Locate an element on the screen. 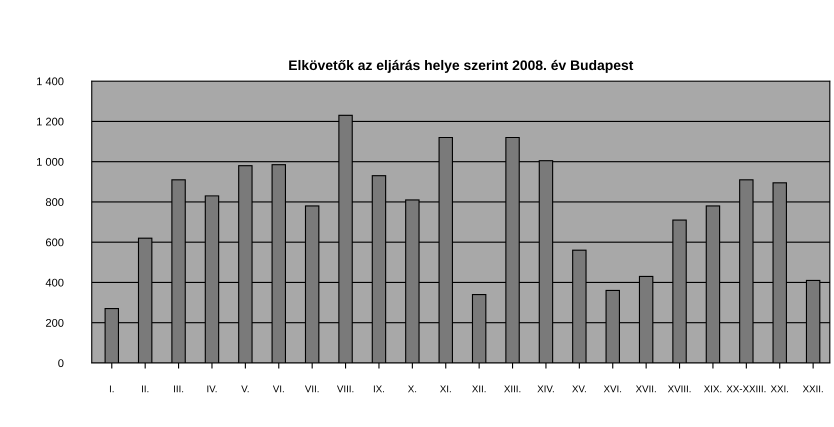 Image resolution: width=834 pixels, height=427 pixels. y-tick-label: 600 is located at coordinates (55, 242).